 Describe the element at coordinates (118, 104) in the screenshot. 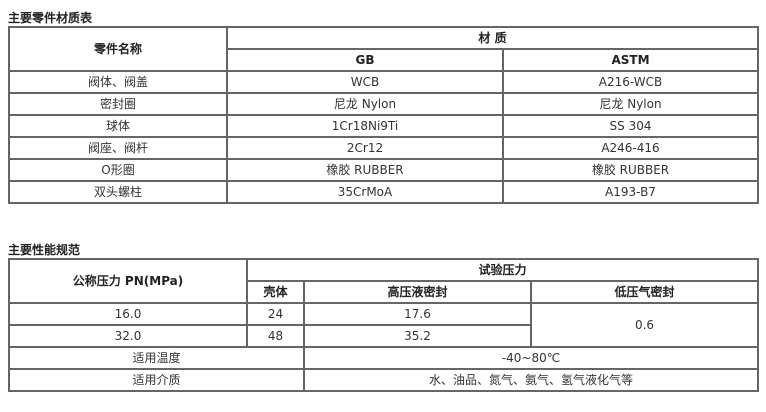

I see `part-cell: 密封圈` at that location.